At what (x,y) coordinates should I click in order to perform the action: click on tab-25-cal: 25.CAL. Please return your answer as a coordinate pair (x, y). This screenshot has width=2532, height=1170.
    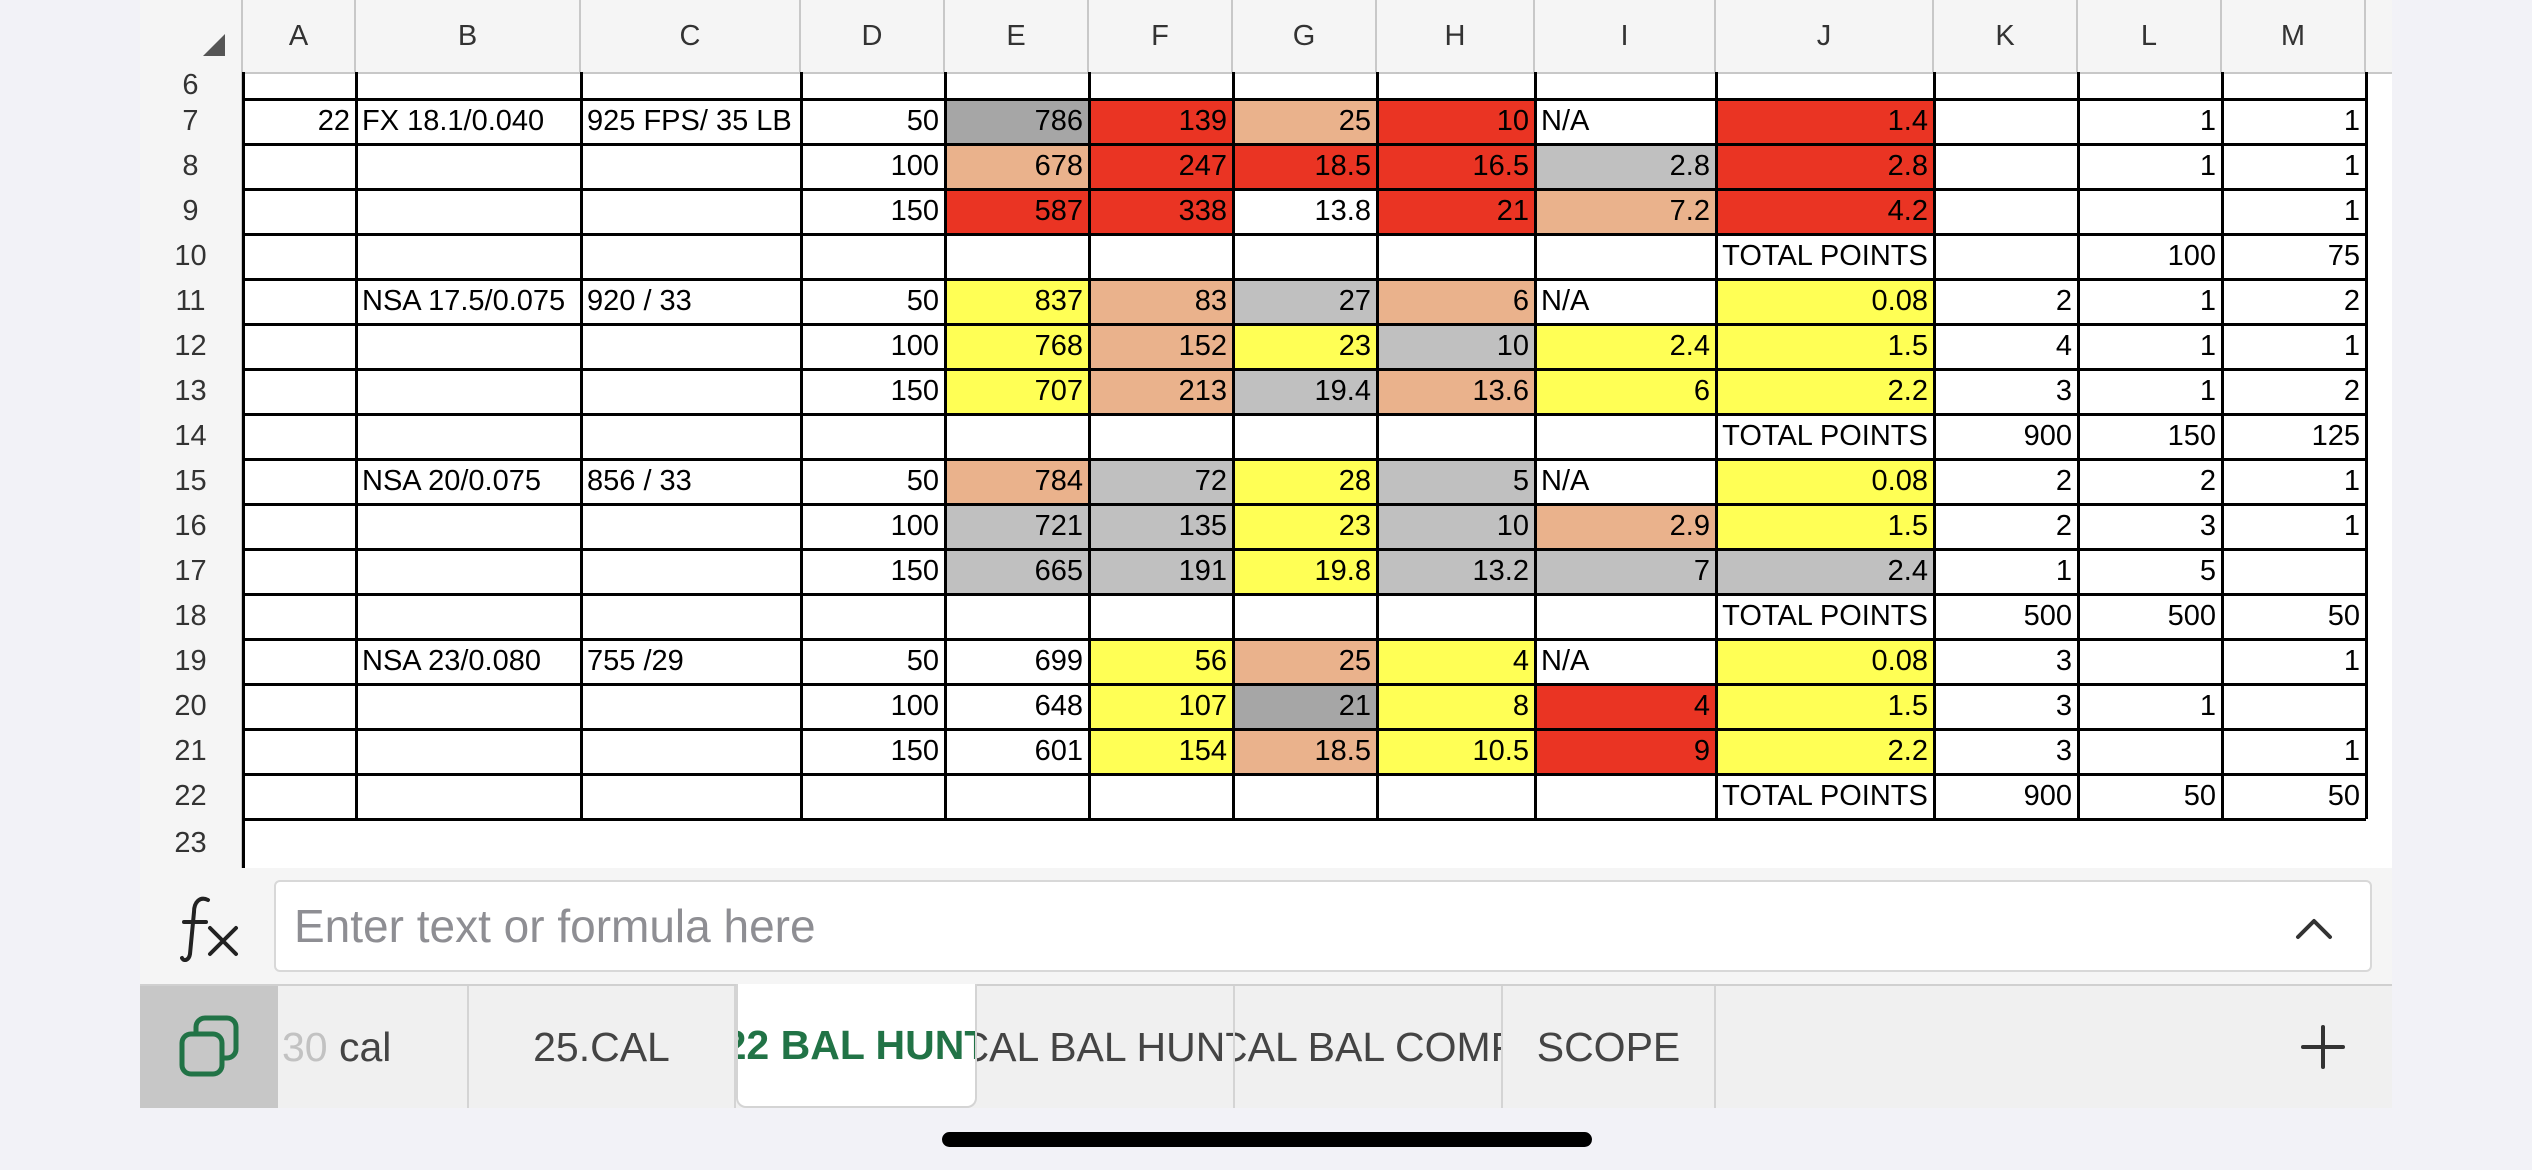
    Looking at the image, I should click on (602, 1047).